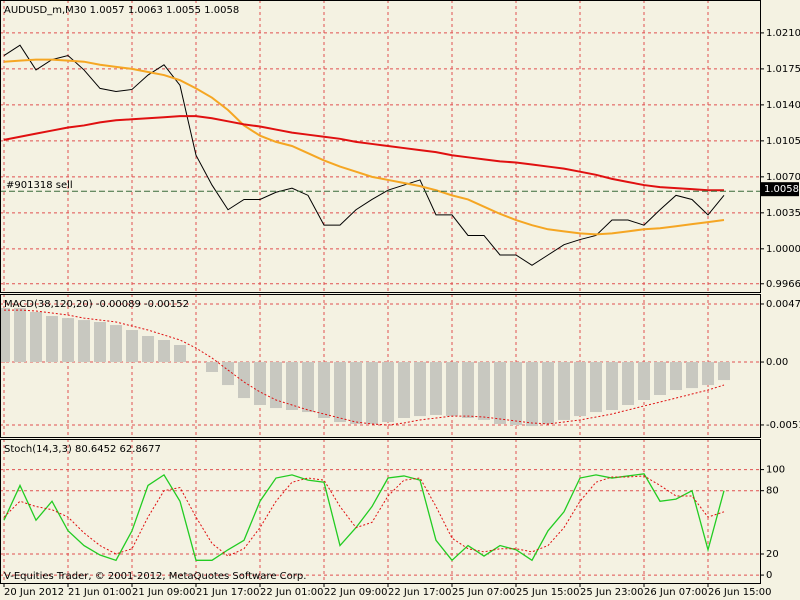 This screenshot has width=800, height=600. Describe the element at coordinates (769, 575) in the screenshot. I see `y-tick-label: 0` at that location.